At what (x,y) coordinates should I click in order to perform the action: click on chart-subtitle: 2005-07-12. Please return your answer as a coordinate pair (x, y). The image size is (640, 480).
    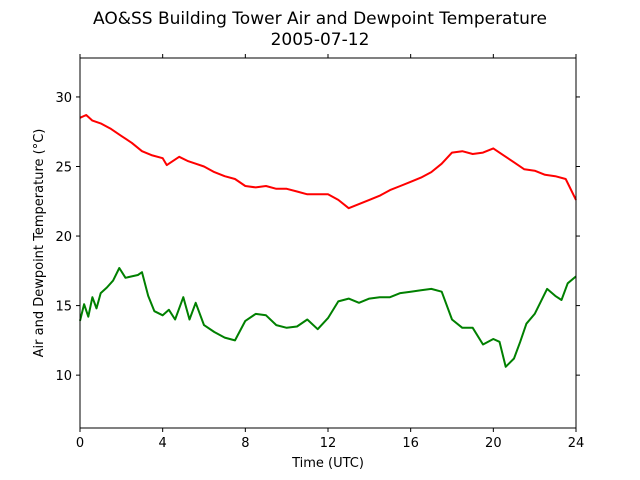
    Looking at the image, I should click on (320, 40).